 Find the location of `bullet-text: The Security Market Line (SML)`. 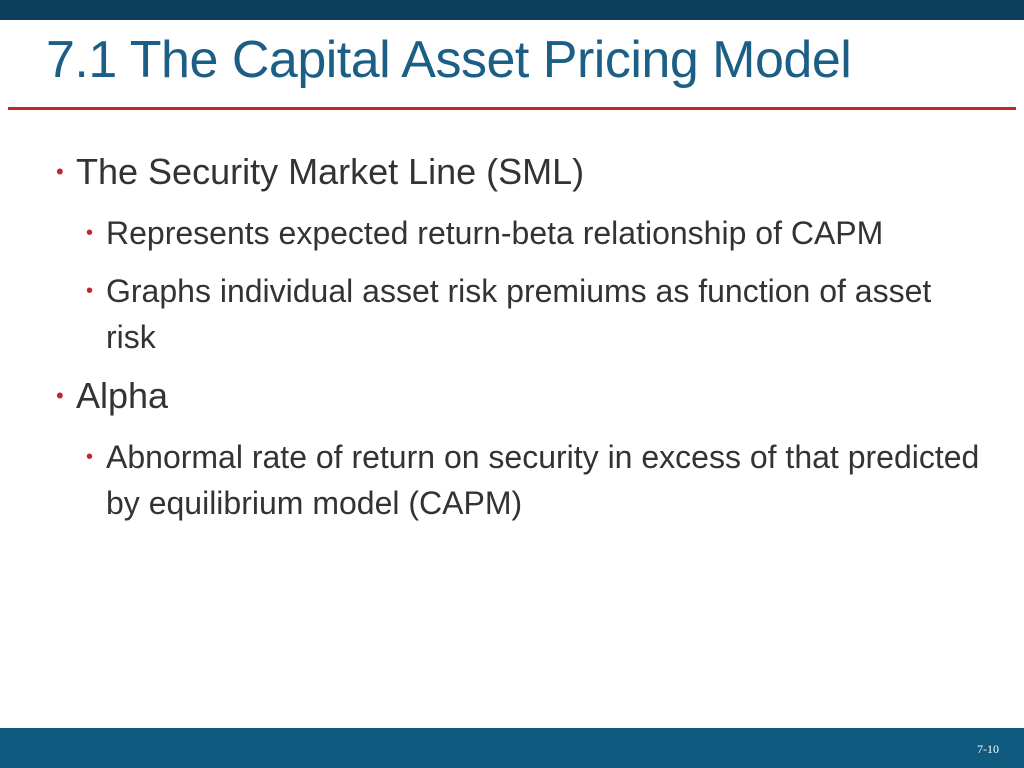

bullet-text: The Security Market Line (SML) is located at coordinates (330, 171).